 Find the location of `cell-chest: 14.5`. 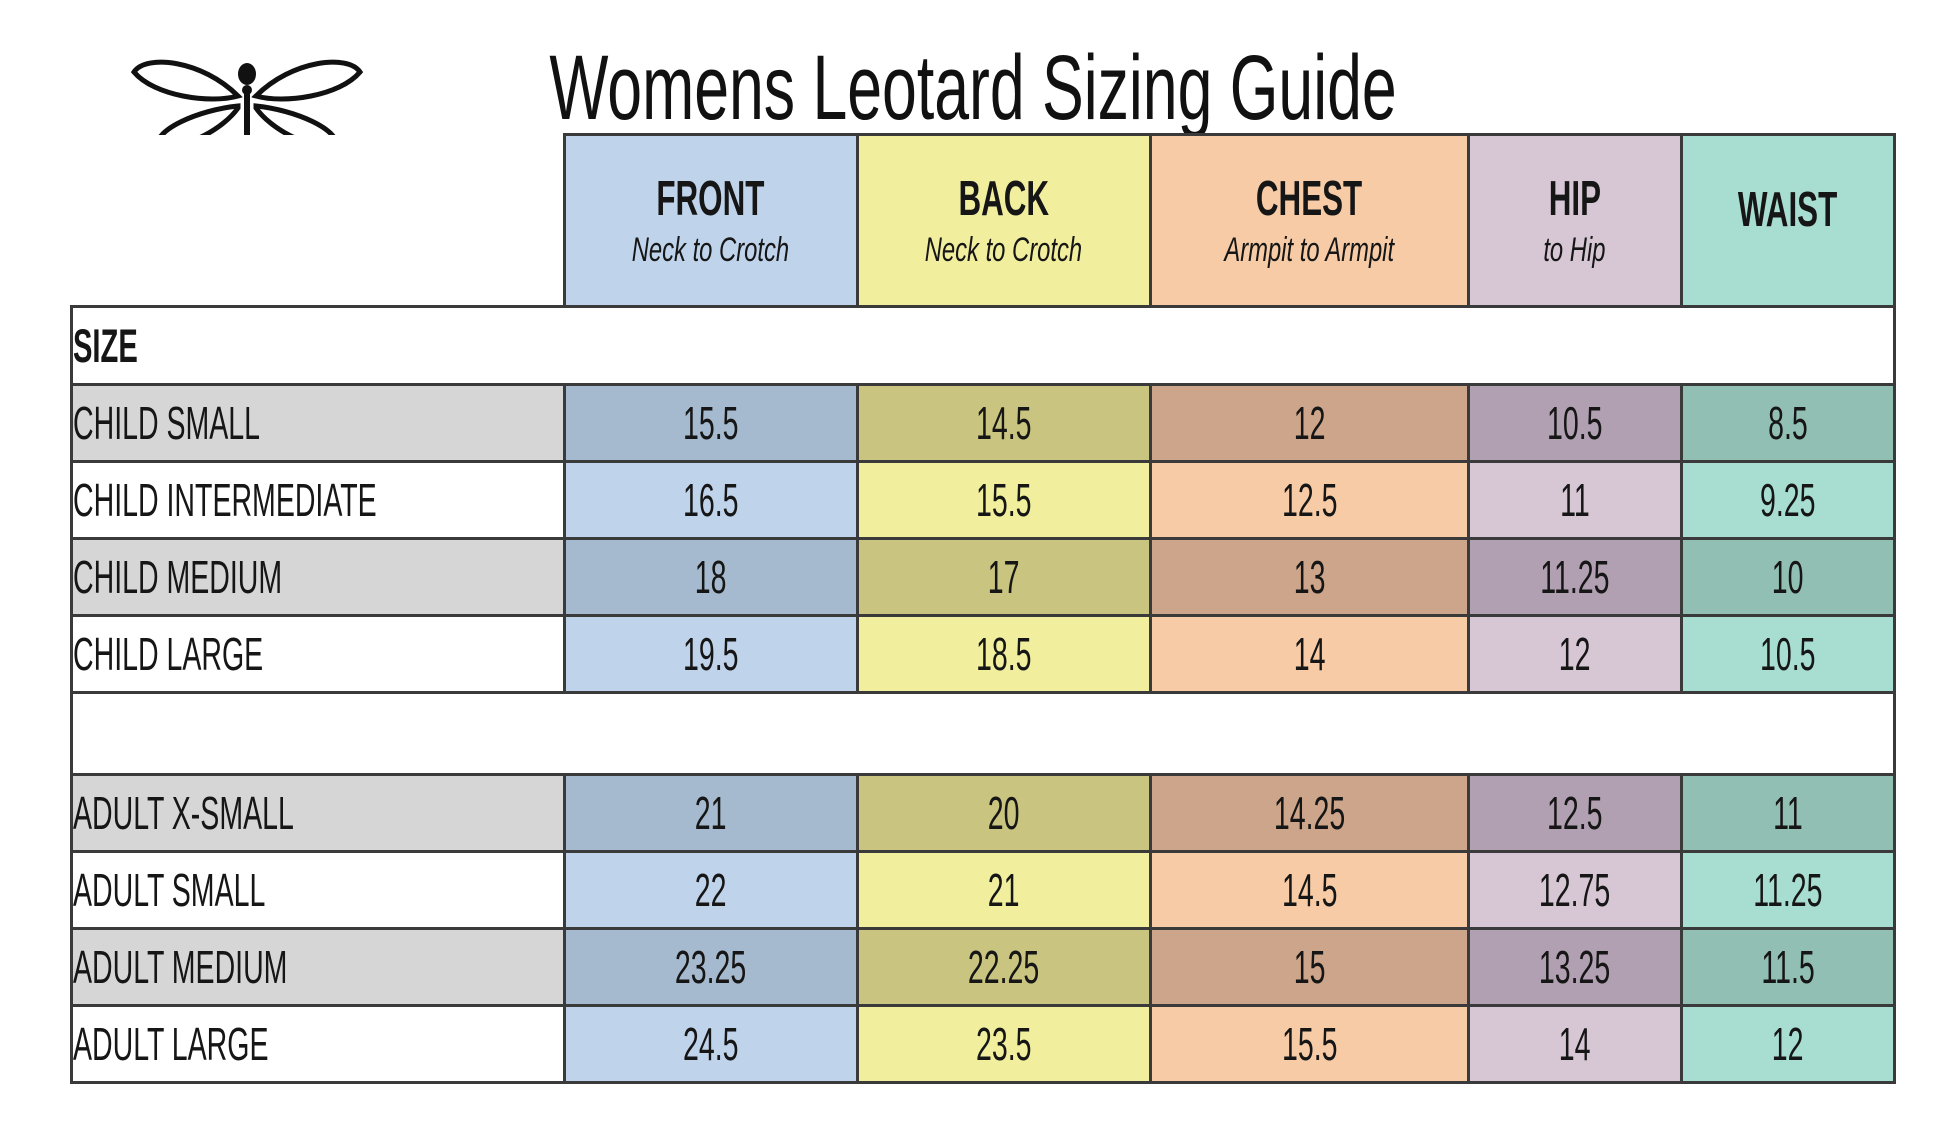

cell-chest: 14.5 is located at coordinates (1309, 890).